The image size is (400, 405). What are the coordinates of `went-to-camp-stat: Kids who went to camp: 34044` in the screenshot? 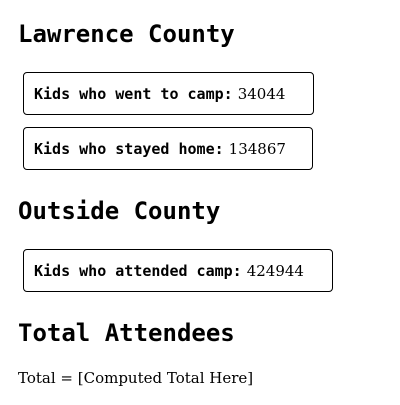 It's located at (168, 93).